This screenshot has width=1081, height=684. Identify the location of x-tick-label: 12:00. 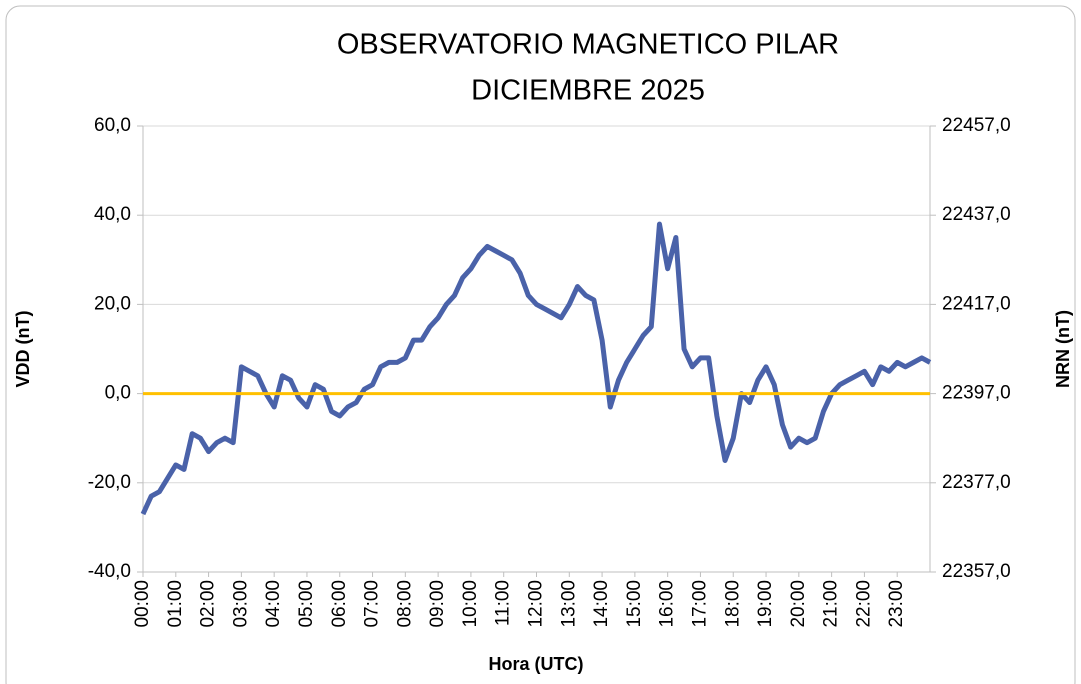
(536, 604).